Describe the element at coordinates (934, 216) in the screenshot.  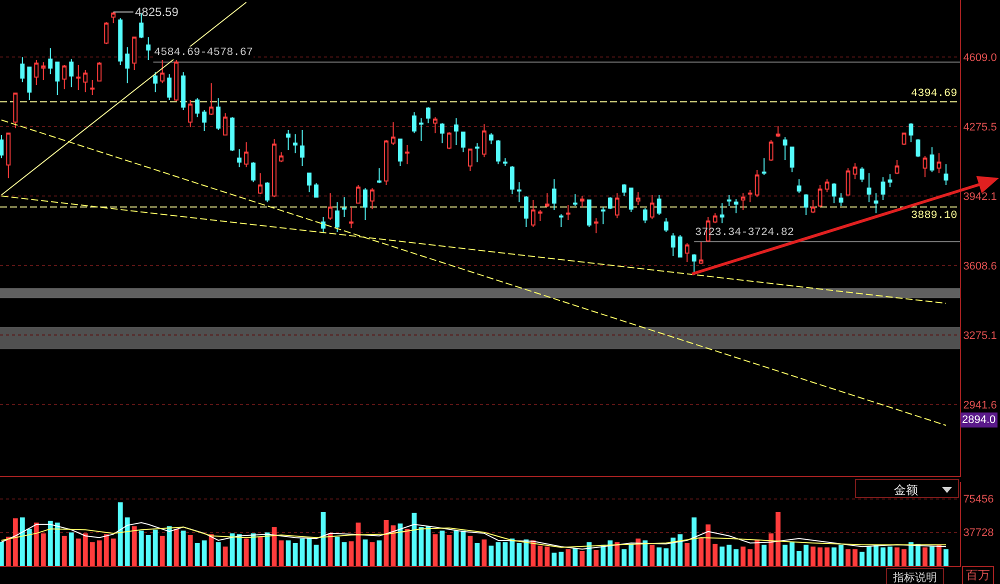
I see `ref-line-label: 3889.10` at that location.